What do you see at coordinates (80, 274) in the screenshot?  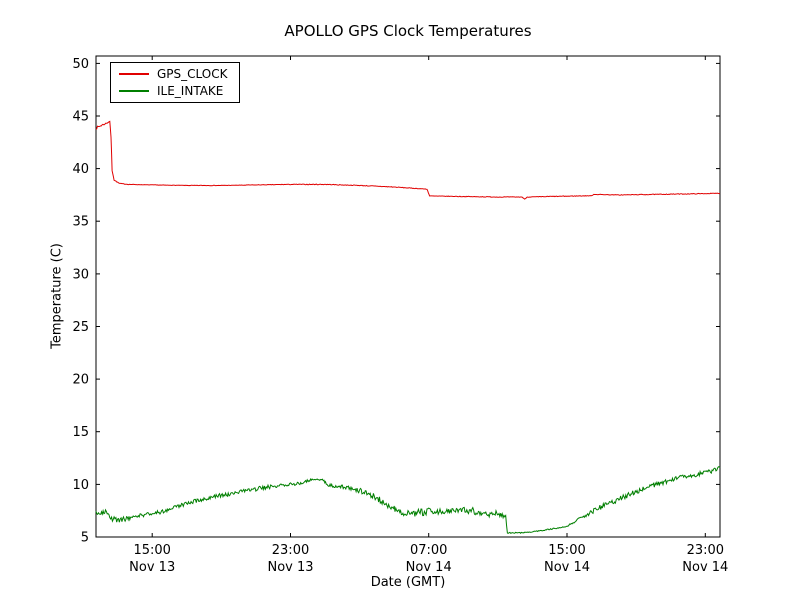 I see `svg-text: 30` at bounding box center [80, 274].